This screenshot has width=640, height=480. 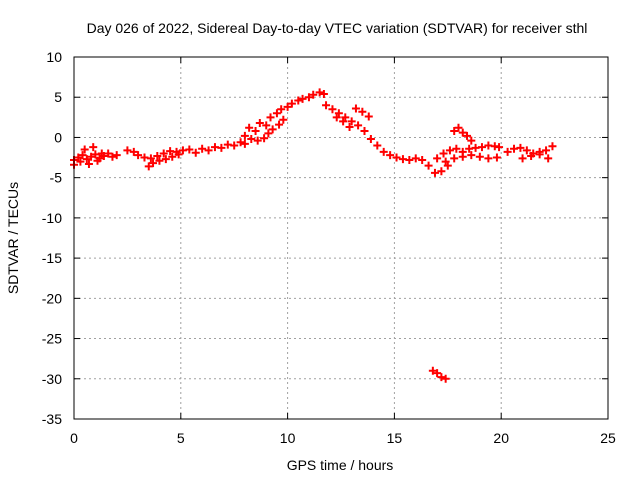 I want to click on x-tick-label: 10, so click(x=288, y=438).